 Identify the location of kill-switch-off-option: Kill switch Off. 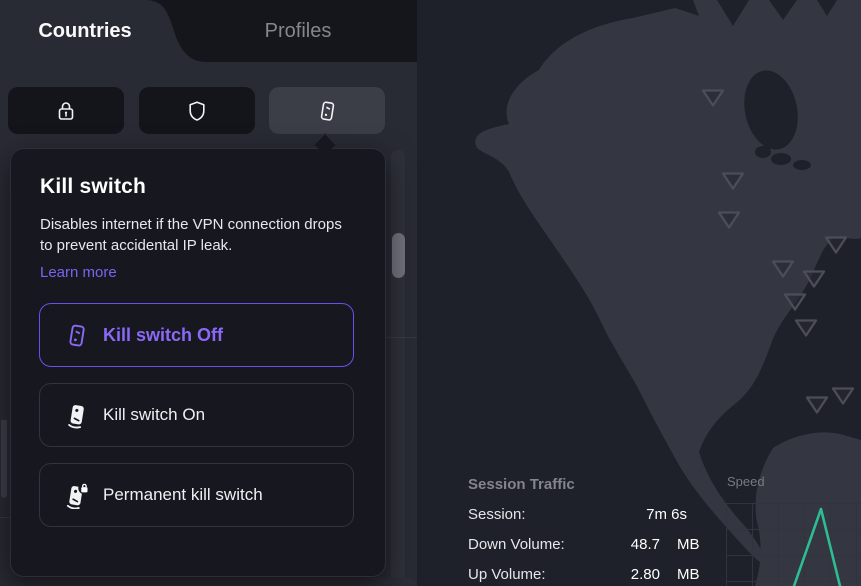
(196, 335).